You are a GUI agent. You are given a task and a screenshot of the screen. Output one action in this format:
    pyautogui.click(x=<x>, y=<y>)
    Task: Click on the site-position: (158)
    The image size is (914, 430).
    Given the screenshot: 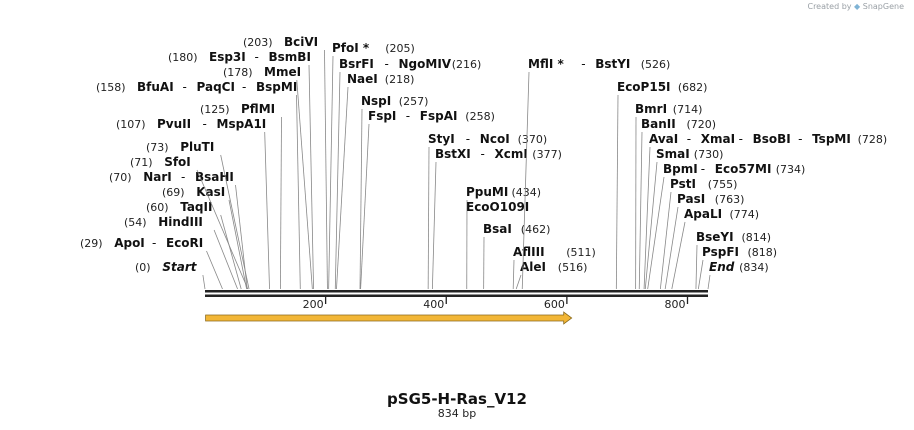 What is the action you would take?
    pyautogui.click(x=111, y=87)
    